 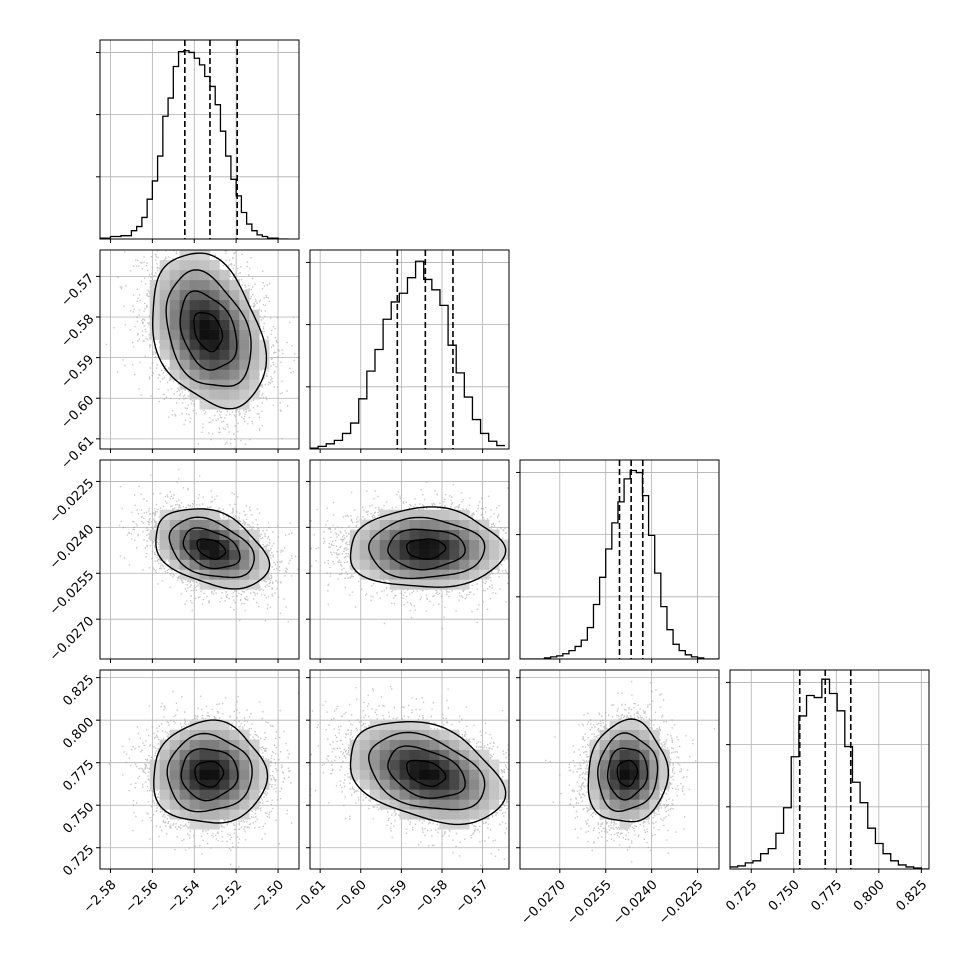 I want to click on panel-frame, so click(x=829, y=769).